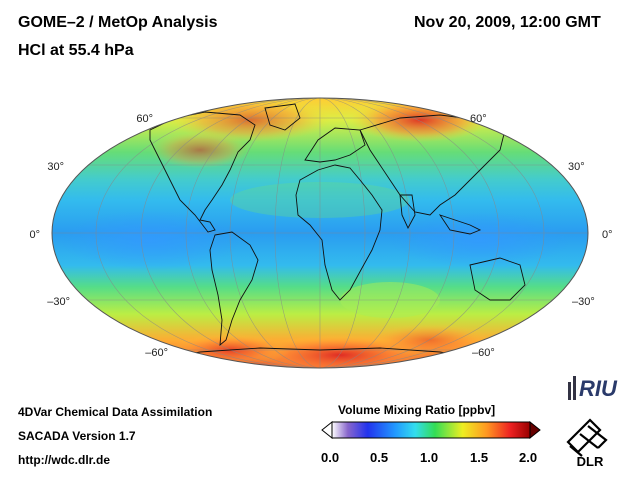 The image size is (640, 480). Describe the element at coordinates (479, 457) in the screenshot. I see `colorbar-tick: 1.5` at that location.